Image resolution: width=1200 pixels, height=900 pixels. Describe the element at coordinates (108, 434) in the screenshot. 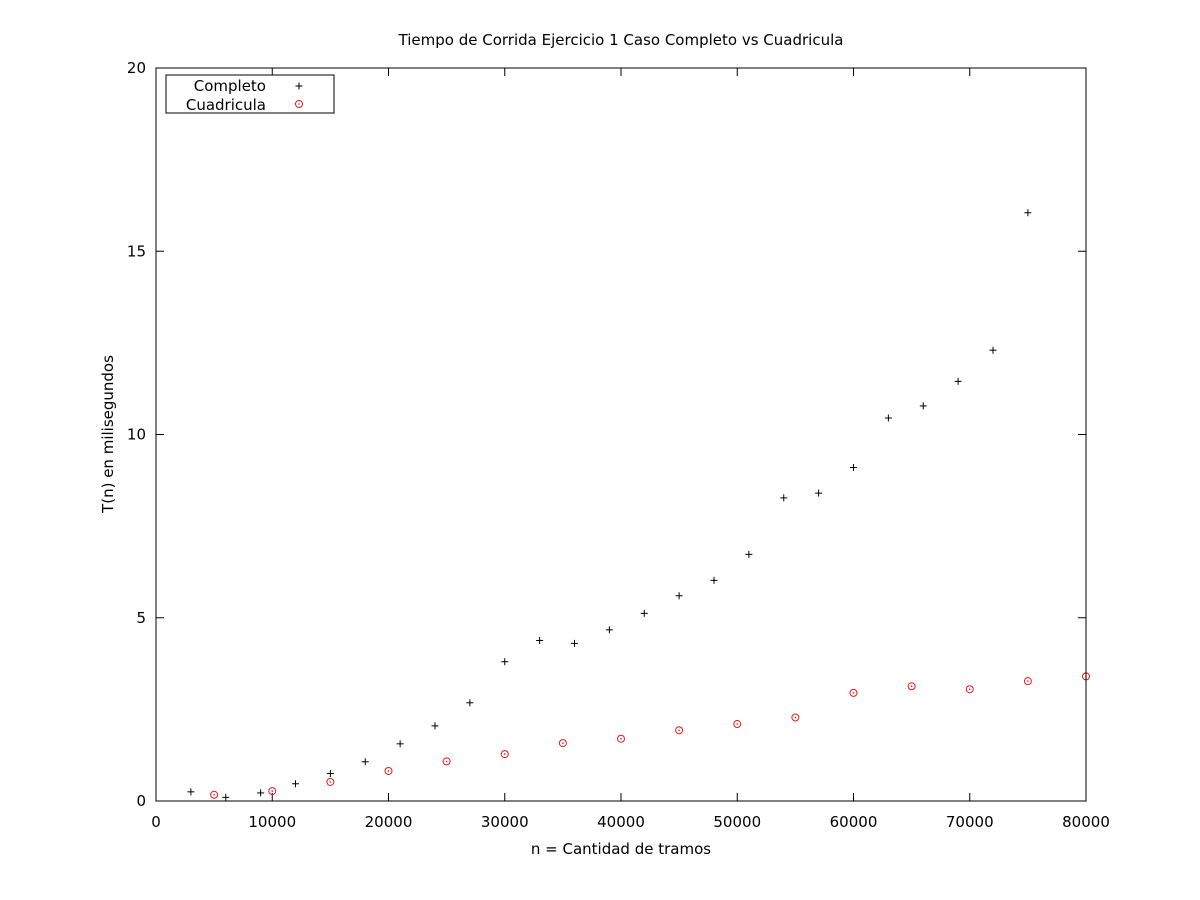

I see `y-axis-label: T(n) en milisegundos` at that location.